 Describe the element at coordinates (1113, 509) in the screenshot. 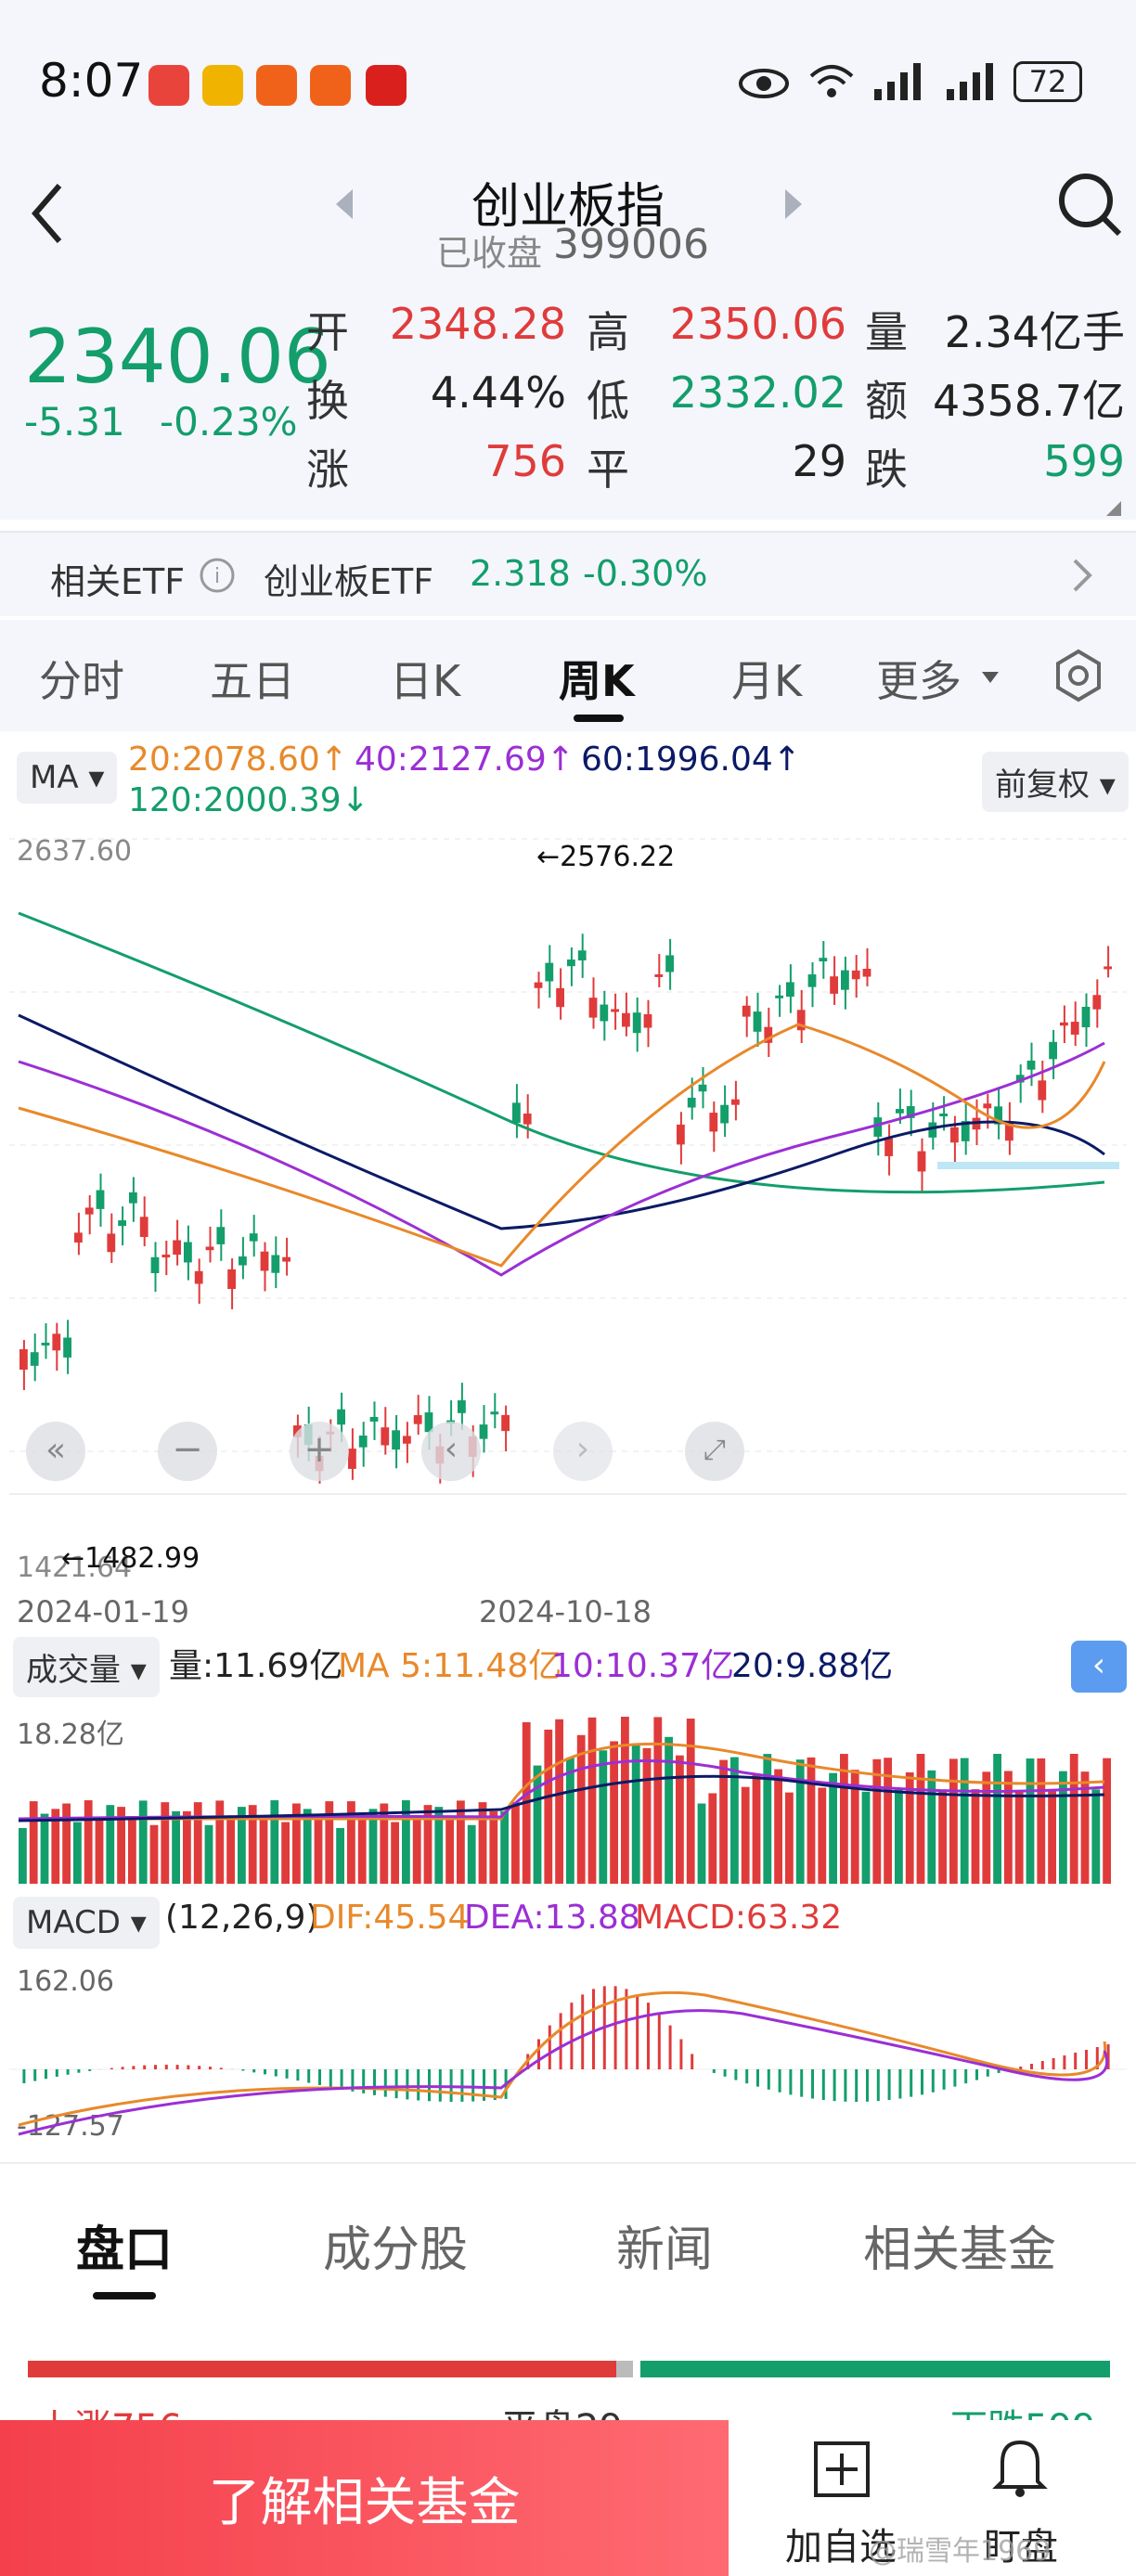

I see `expand-corner-icon` at that location.